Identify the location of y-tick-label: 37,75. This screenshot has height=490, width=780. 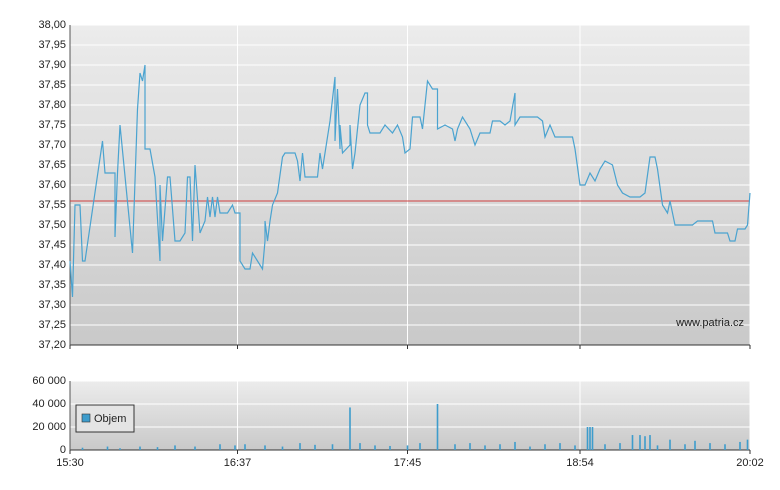
(52, 125).